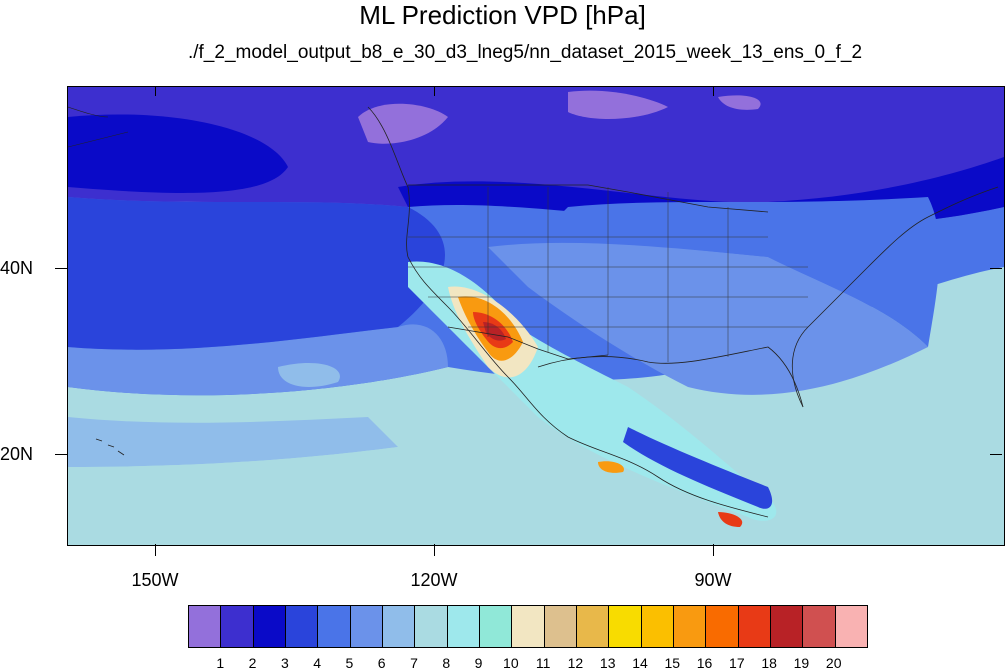 The width and height of the screenshot is (1005, 672). Describe the element at coordinates (446, 663) in the screenshot. I see `colorbar-label: 8` at that location.